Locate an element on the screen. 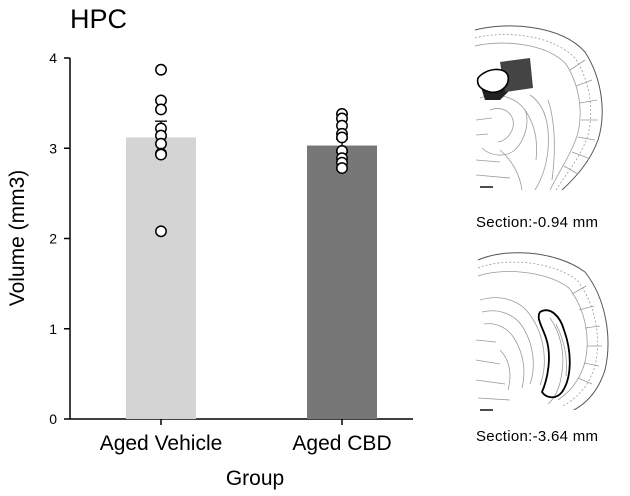 The height and width of the screenshot is (496, 630). data-points is located at coordinates (251, 150).